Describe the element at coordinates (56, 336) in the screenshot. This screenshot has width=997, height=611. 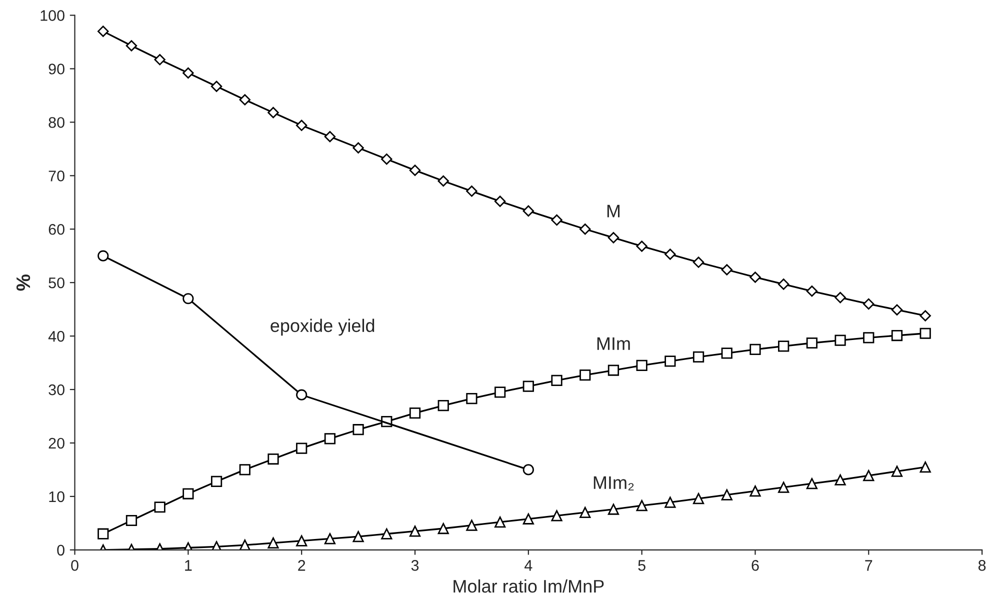
I see `y-tick-label: 40` at that location.